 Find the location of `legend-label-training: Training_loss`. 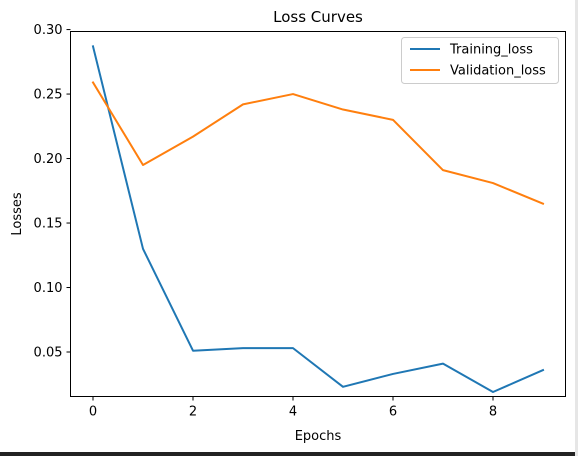

legend-label-training: Training_loss is located at coordinates (491, 50).